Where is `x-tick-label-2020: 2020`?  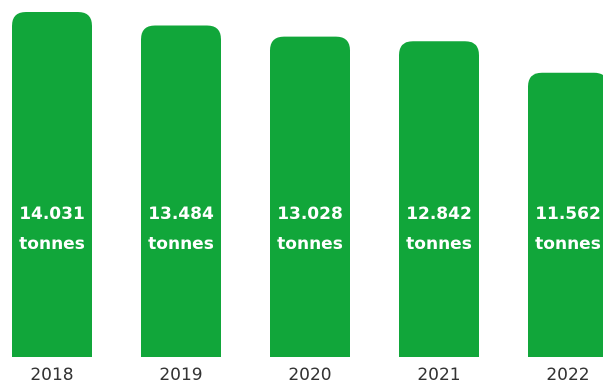
x-tick-label-2020: 2020 is located at coordinates (309, 374).